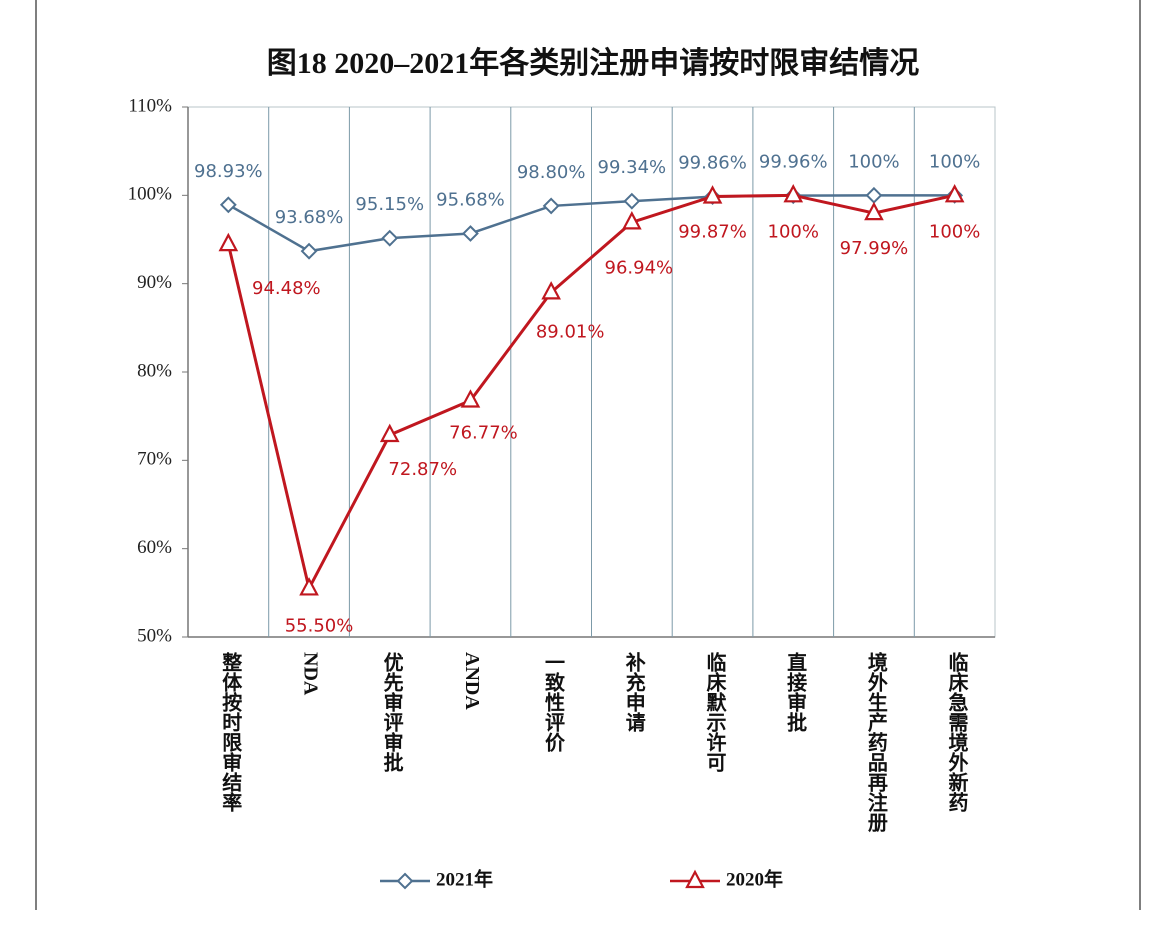  I want to click on x-tick-label: 优先审评审批, so click(391, 711).